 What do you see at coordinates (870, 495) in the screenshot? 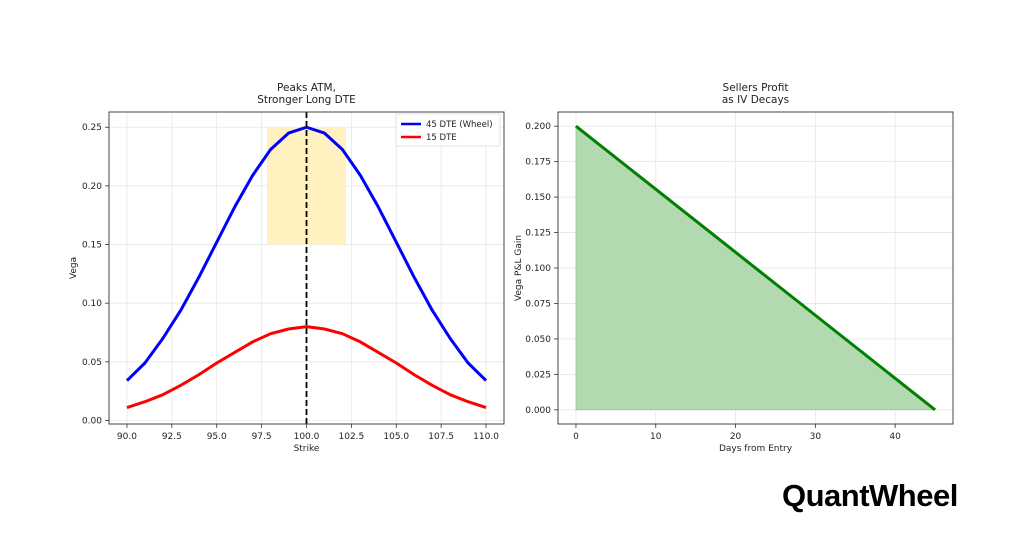
I see `quantwheel-logo: QuantWheel` at bounding box center [870, 495].